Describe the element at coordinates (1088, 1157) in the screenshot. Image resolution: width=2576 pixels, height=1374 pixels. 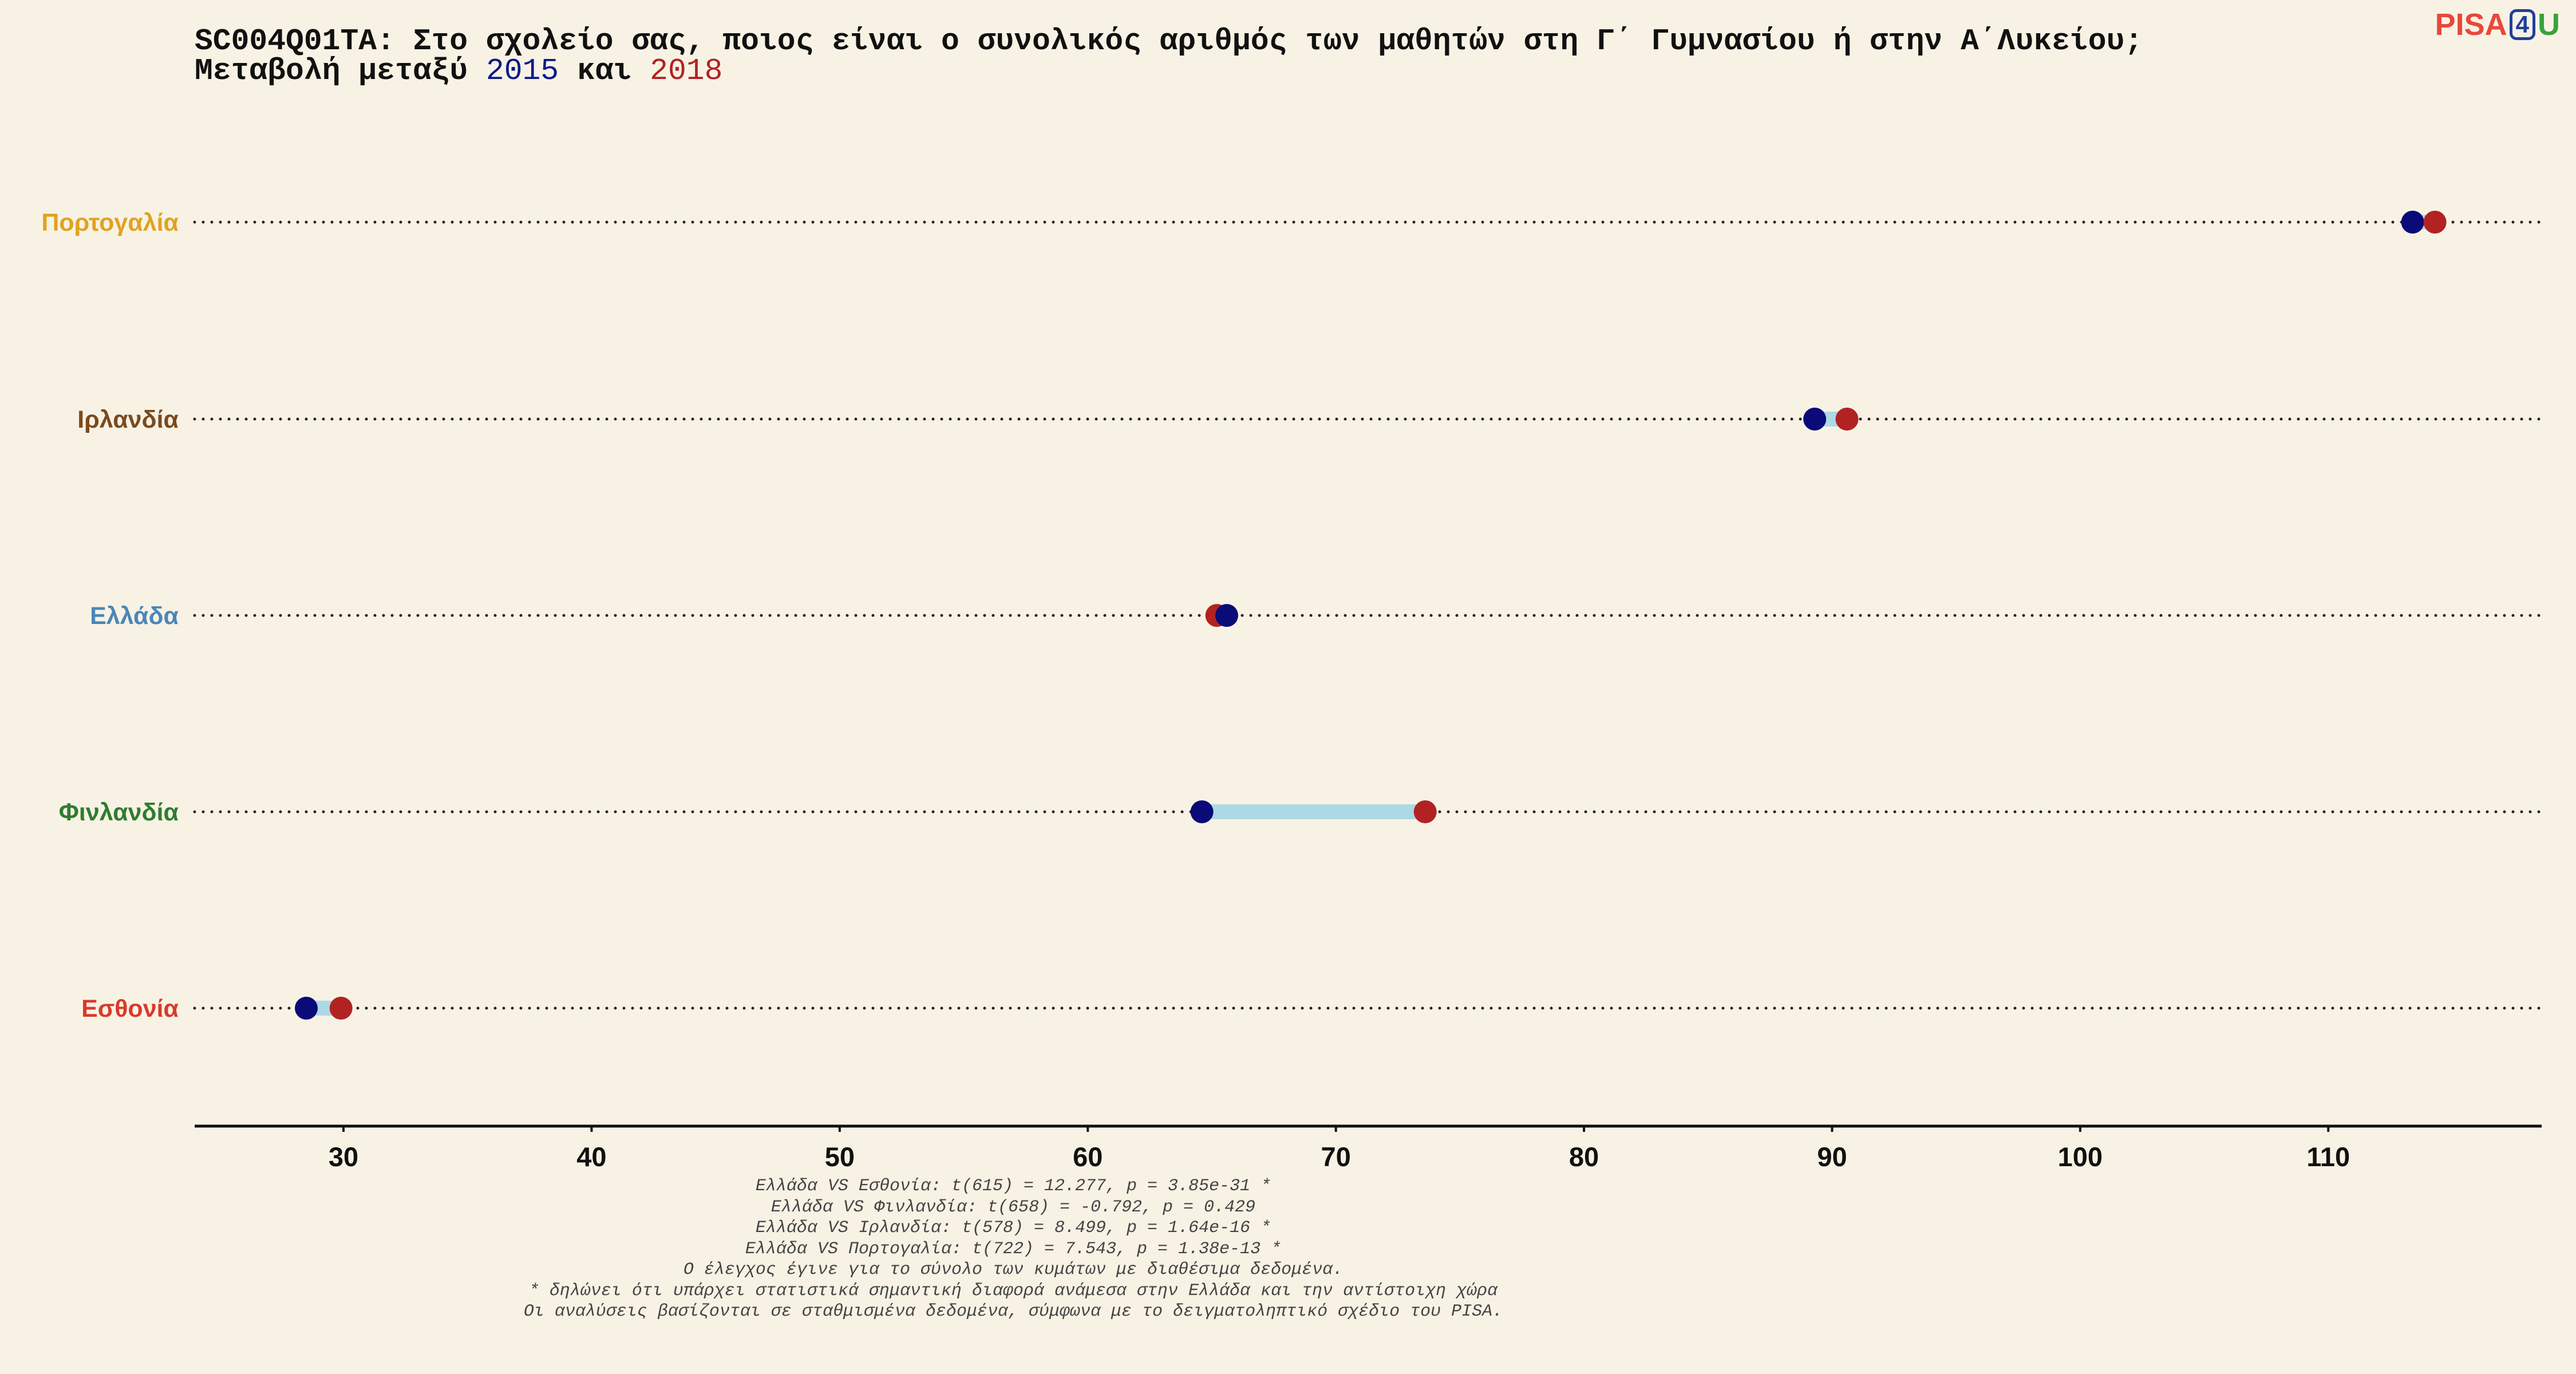
I see `x-tick-label: 60` at that location.